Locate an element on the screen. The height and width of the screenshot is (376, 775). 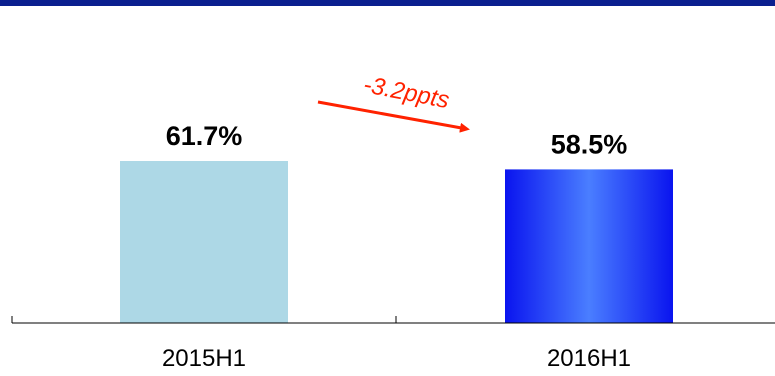
header-band is located at coordinates (387, 3).